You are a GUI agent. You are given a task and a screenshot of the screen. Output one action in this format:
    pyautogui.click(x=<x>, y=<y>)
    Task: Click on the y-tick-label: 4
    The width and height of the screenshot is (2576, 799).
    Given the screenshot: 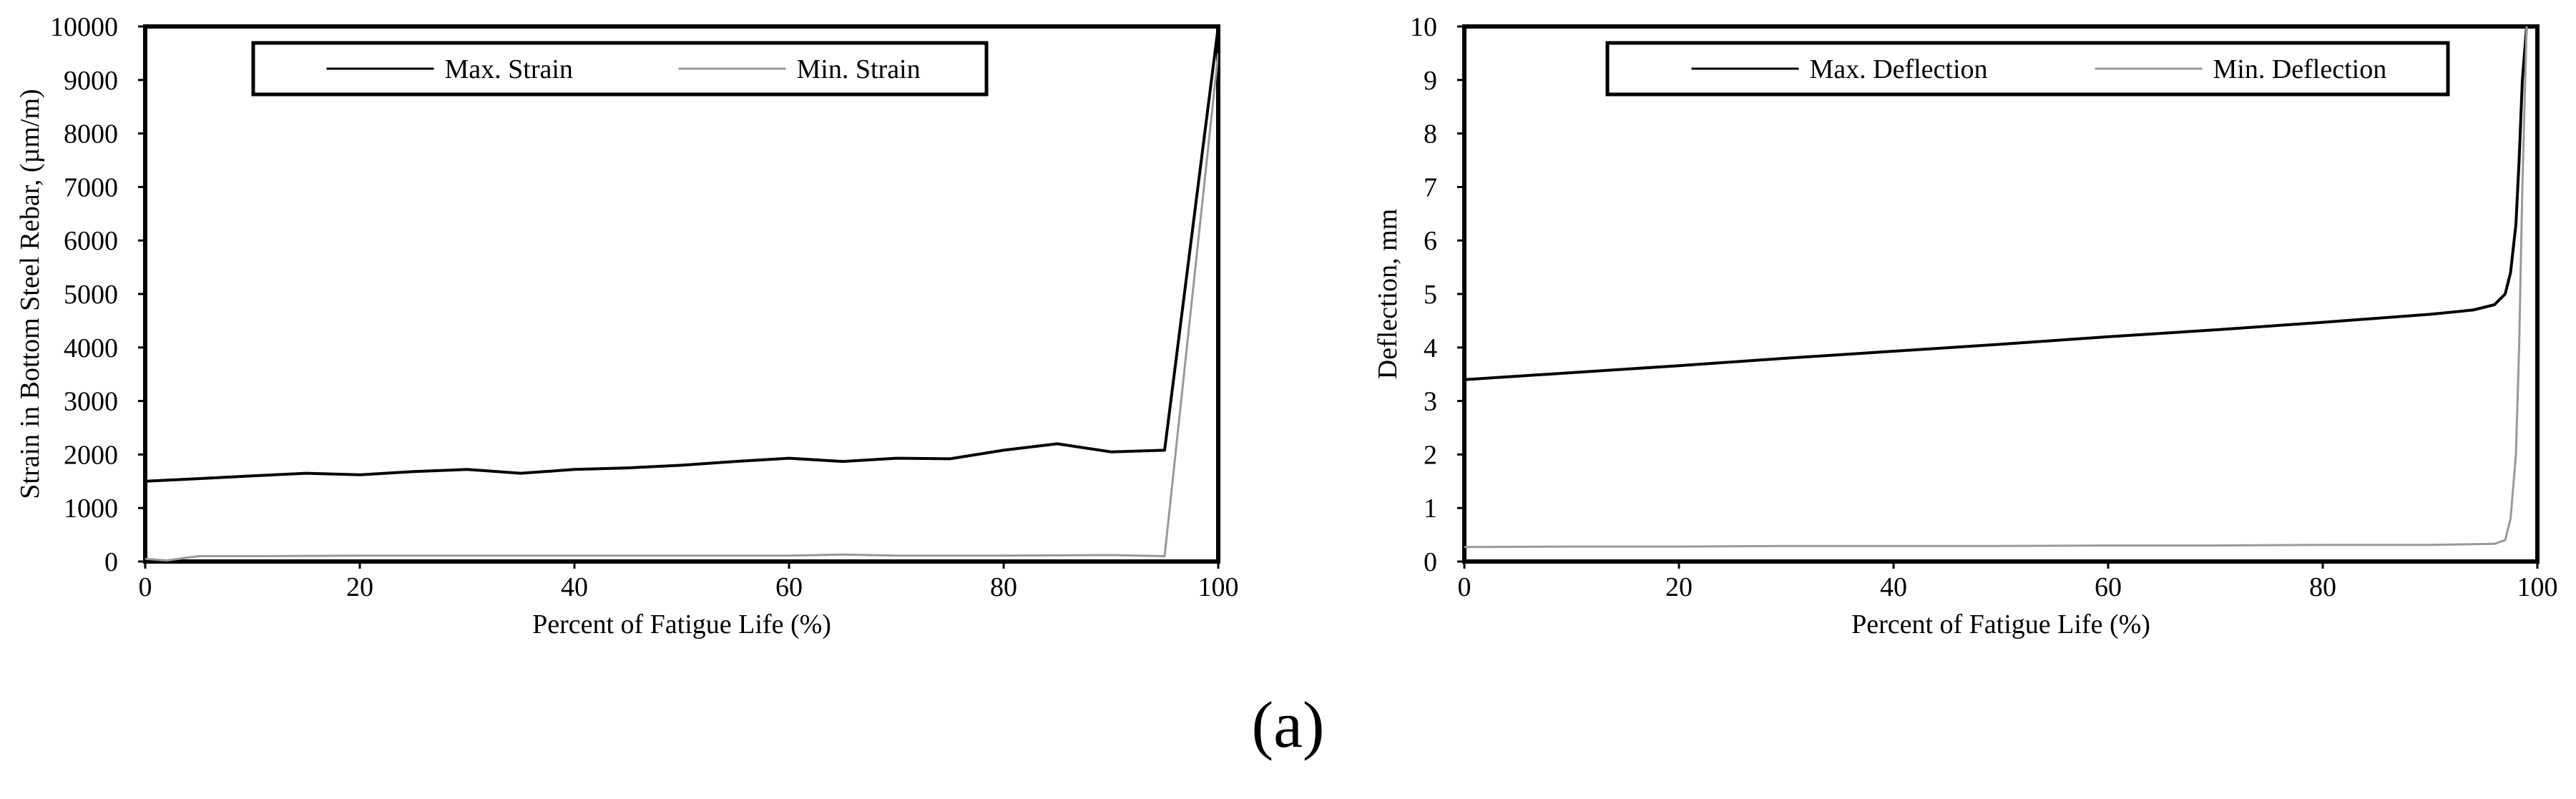 What is the action you would take?
    pyautogui.click(x=1430, y=348)
    